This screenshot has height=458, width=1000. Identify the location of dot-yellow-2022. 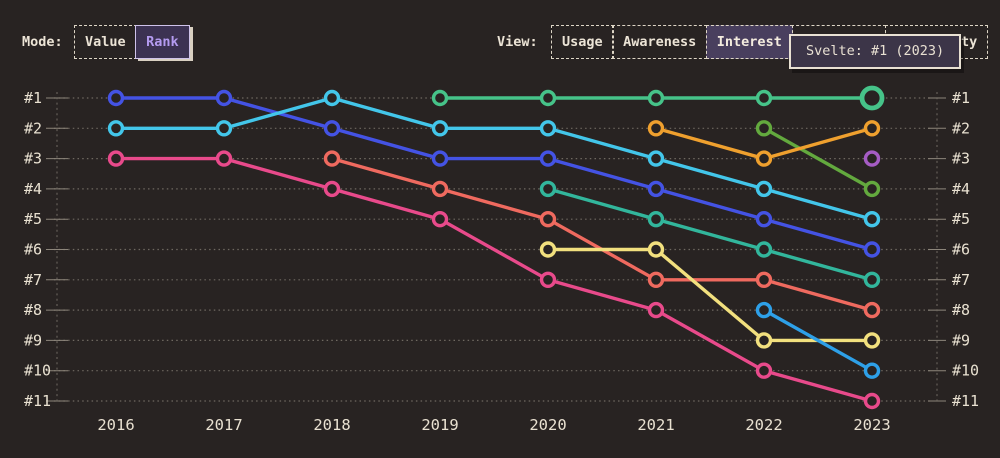
(764, 340).